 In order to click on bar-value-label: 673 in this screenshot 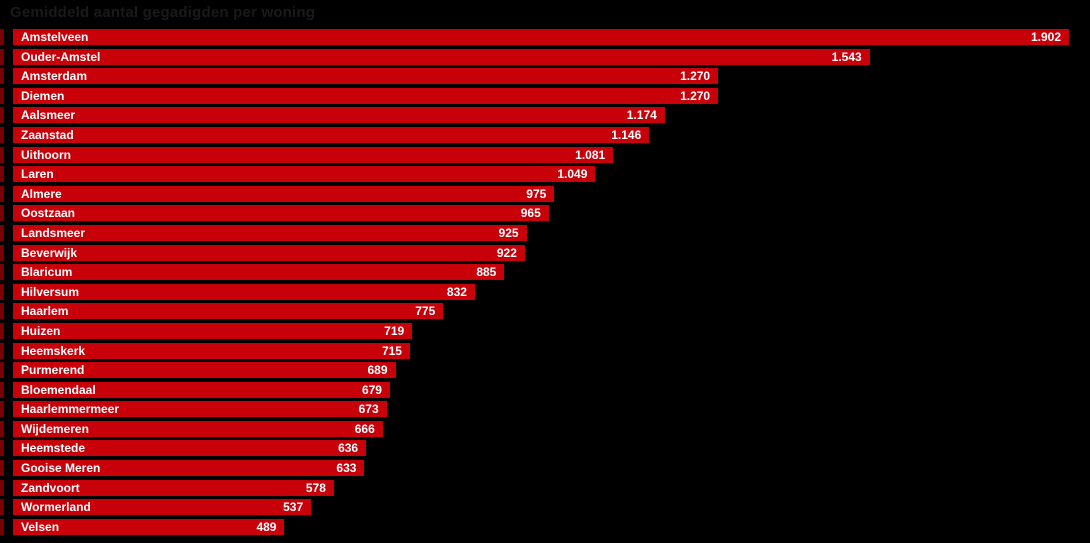, I will do `click(368, 409)`.